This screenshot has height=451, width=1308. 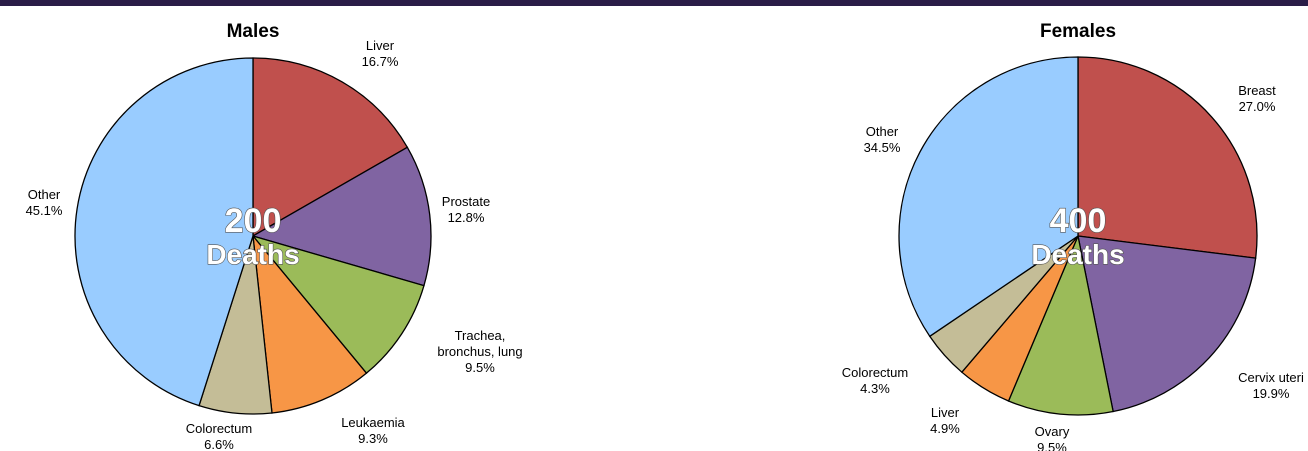 I want to click on pie2-label-5-line-1: 34.5%, so click(x=882, y=147).